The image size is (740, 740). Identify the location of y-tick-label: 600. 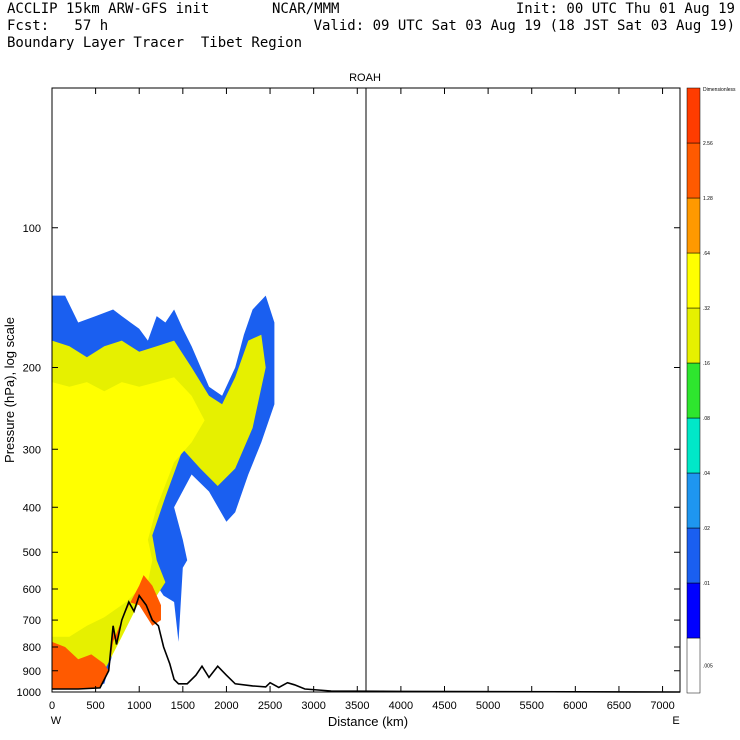
(32, 590).